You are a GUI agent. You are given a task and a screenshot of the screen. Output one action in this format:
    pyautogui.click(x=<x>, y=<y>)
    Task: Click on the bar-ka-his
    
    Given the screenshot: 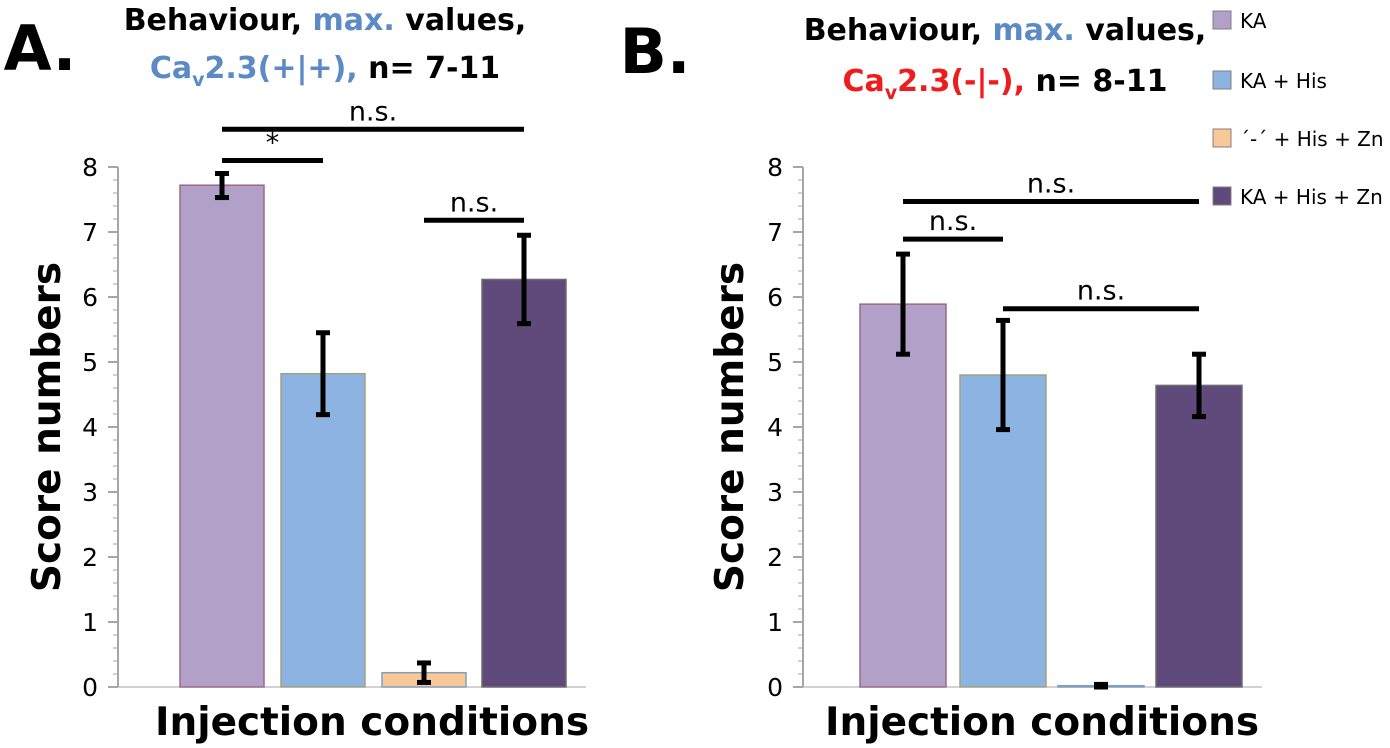 What is the action you would take?
    pyautogui.click(x=323, y=530)
    